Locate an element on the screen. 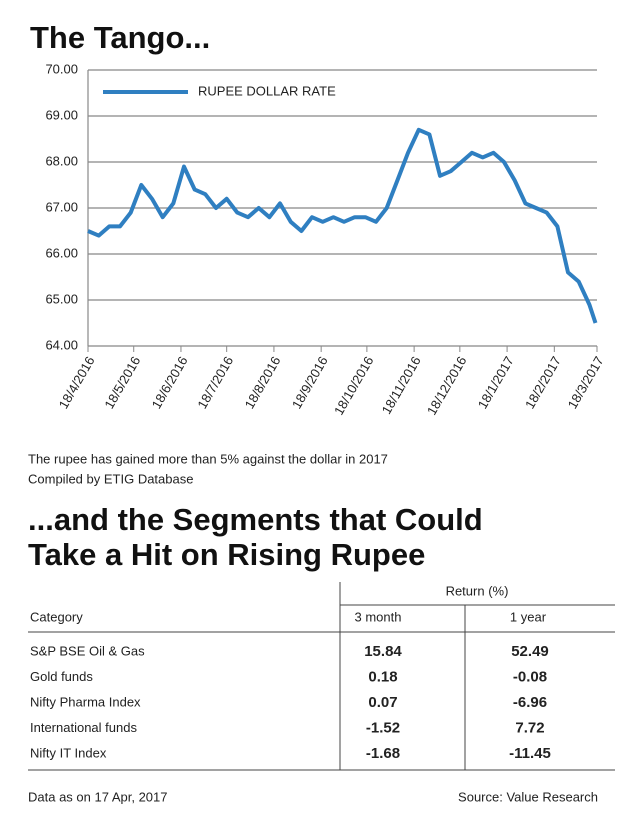 The width and height of the screenshot is (630, 815). table-group-header: Return (%) is located at coordinates (477, 590).